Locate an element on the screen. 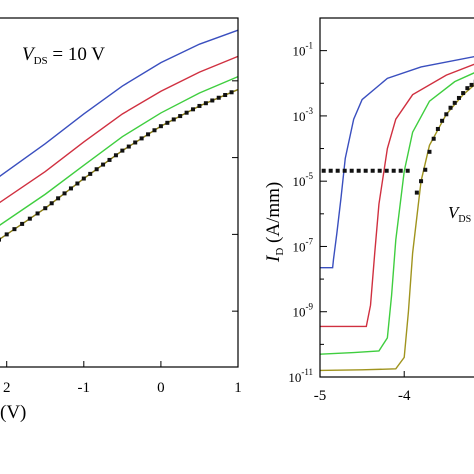 Image resolution: width=474 pixels, height=474 pixels. right-y-axis-label: ID (A/mm) is located at coordinates (274, 222).